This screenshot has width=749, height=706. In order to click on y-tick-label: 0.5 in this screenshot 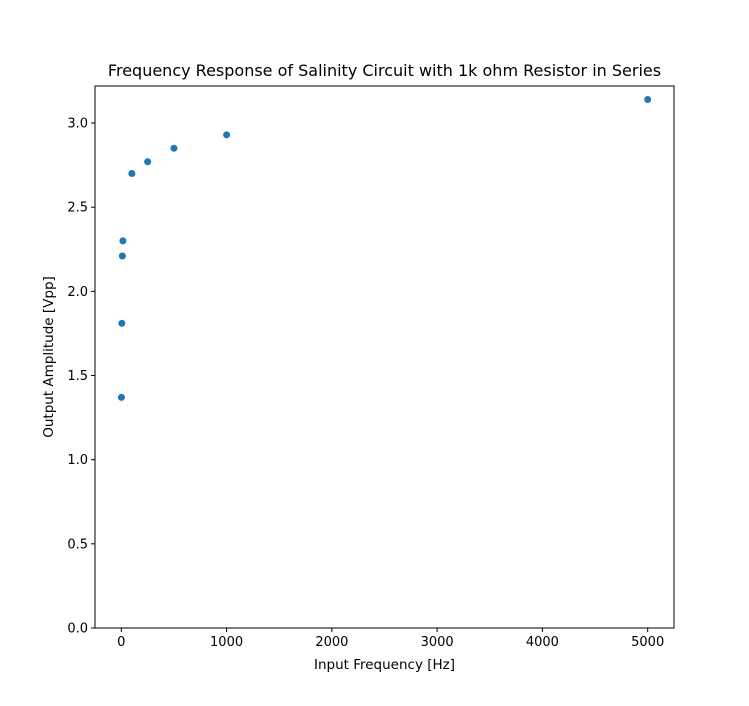, I will do `click(77, 544)`.